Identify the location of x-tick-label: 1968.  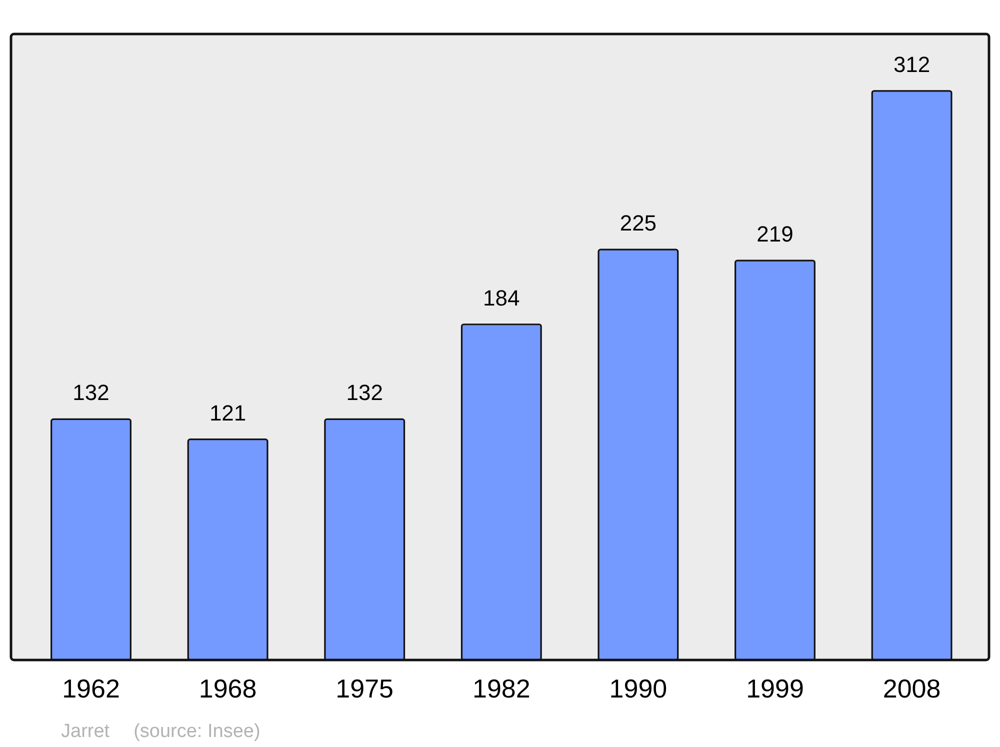
(227, 688).